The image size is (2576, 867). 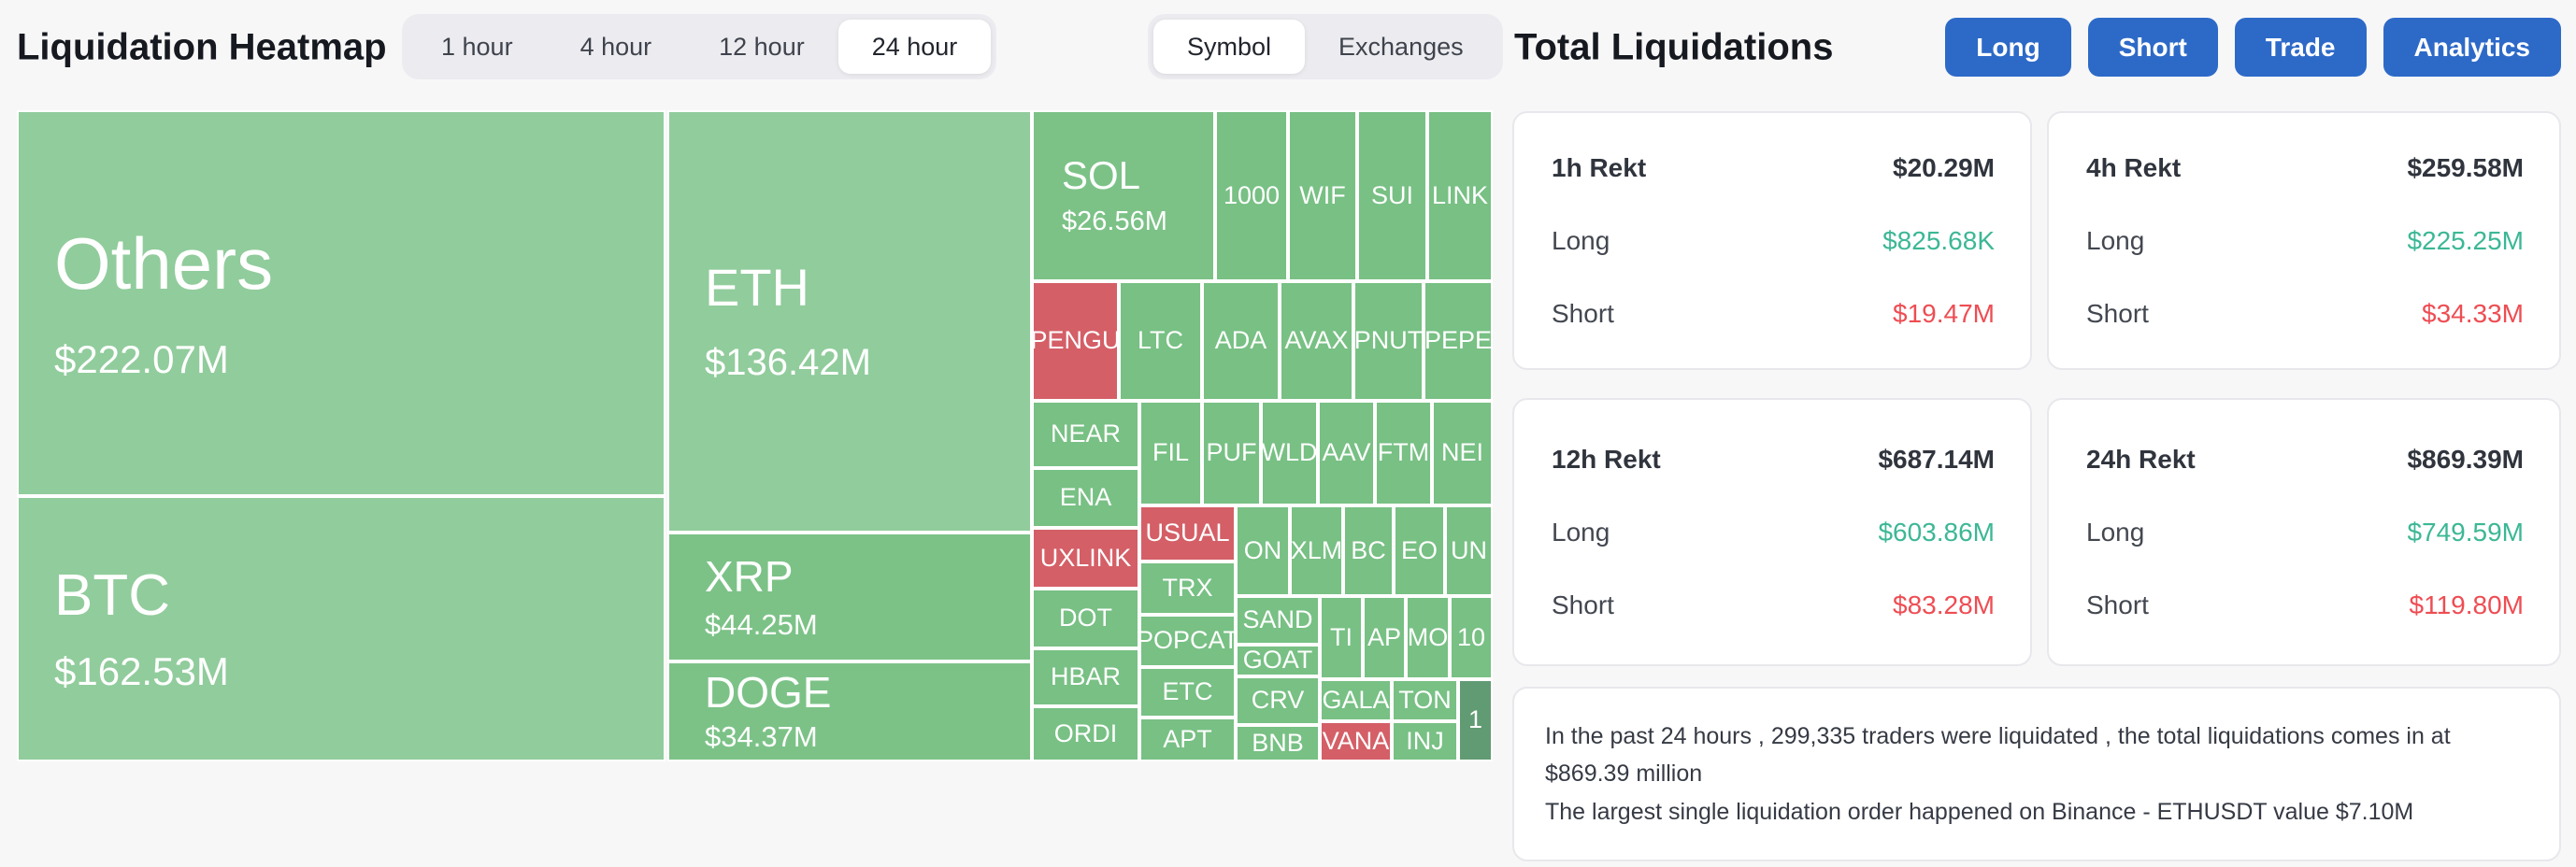 I want to click on treemap-cell-1000: 1000, so click(x=1251, y=195).